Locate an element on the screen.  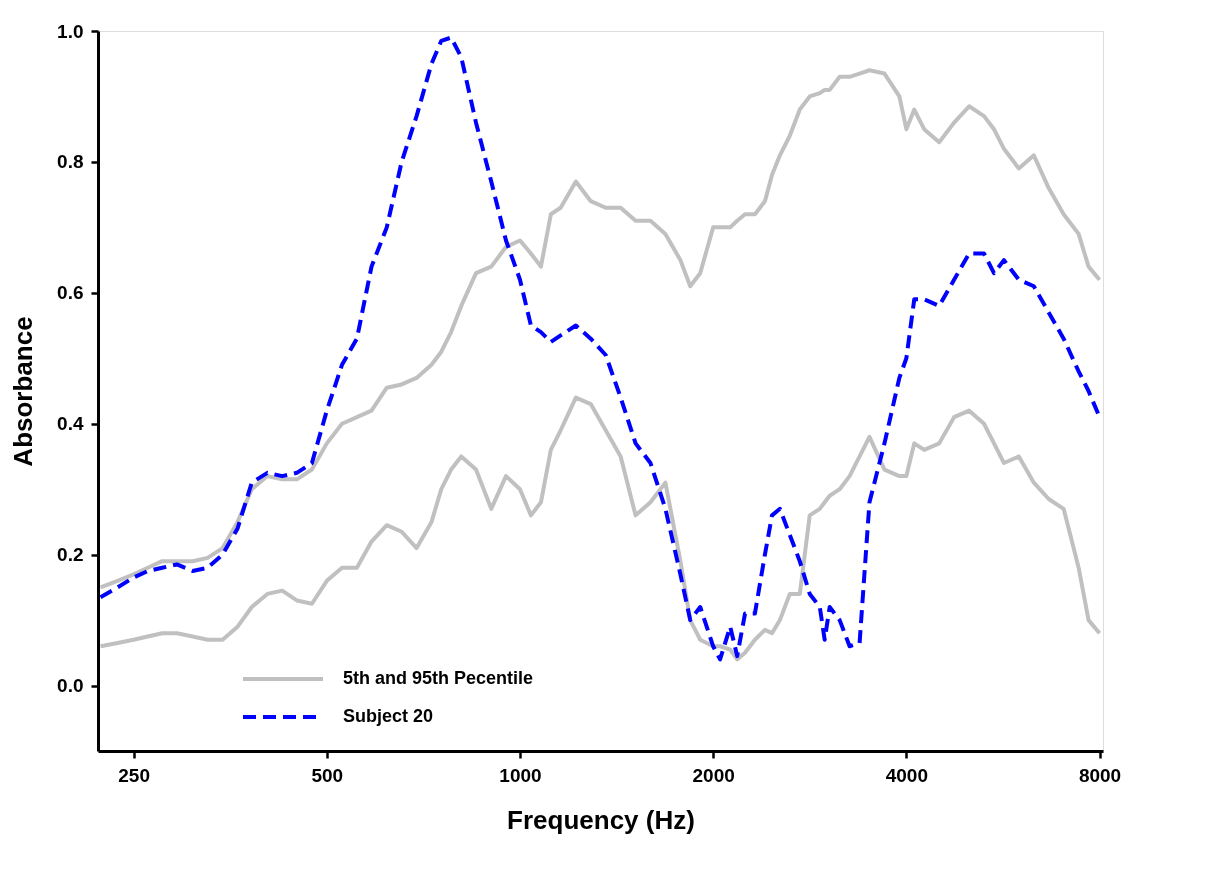
x-axis-title: Frequency (Hz) is located at coordinates (601, 819).